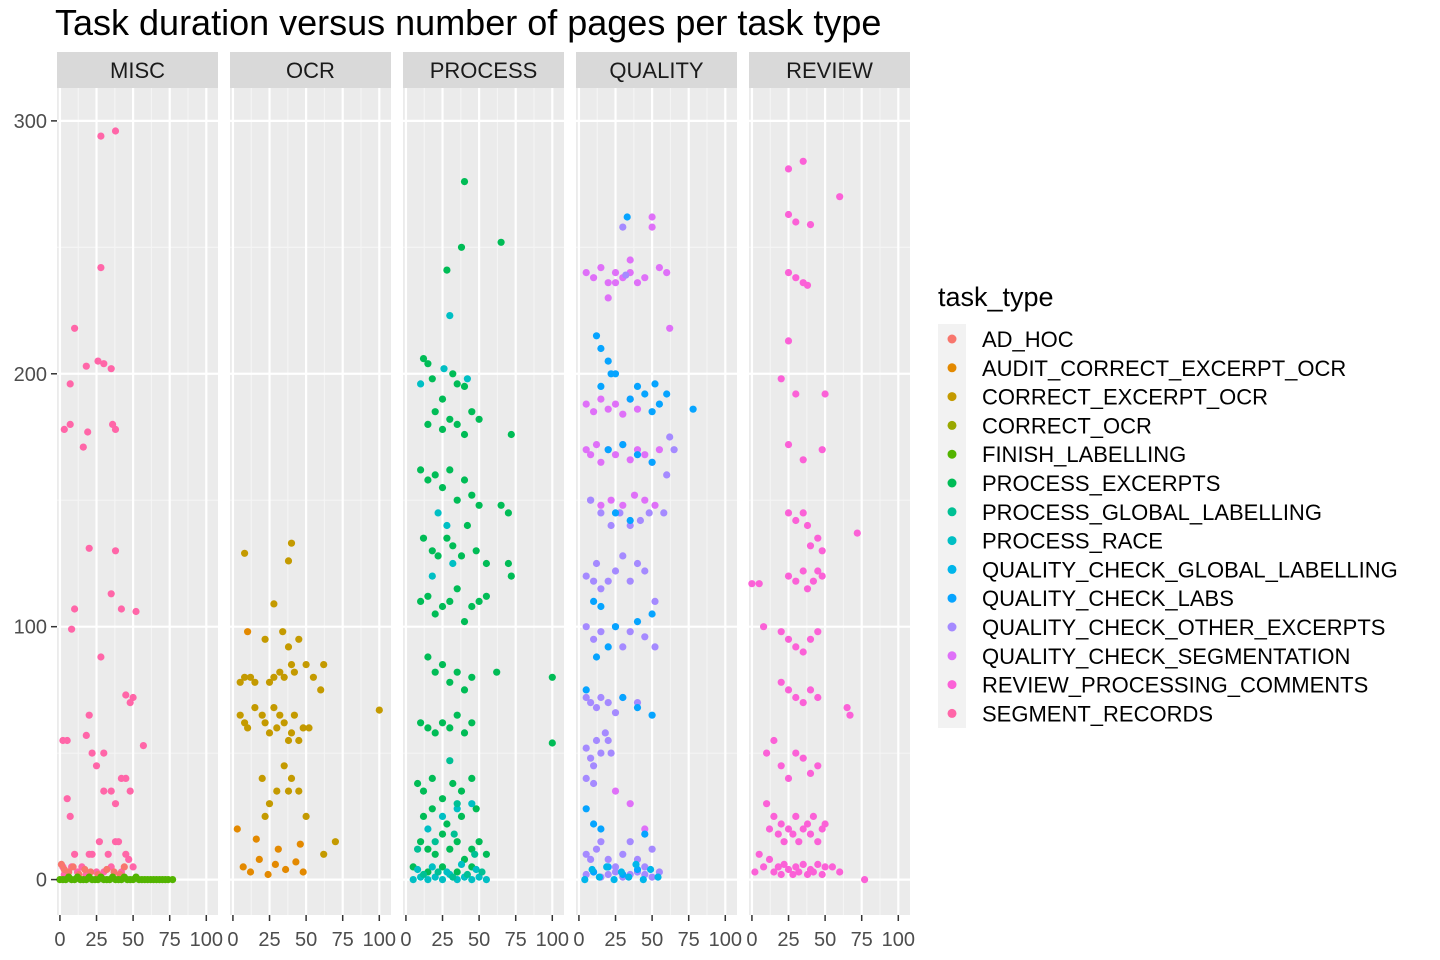  I want to click on legend-label: SEGMENT_RECORDS, so click(1097, 713).